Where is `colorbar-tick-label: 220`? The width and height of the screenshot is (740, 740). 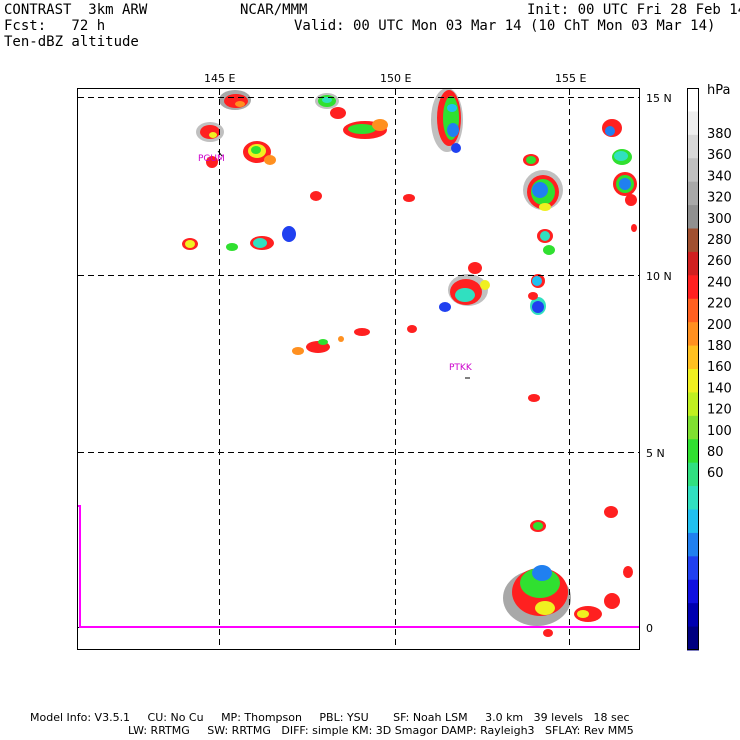 colorbar-tick-label: 220 is located at coordinates (719, 304).